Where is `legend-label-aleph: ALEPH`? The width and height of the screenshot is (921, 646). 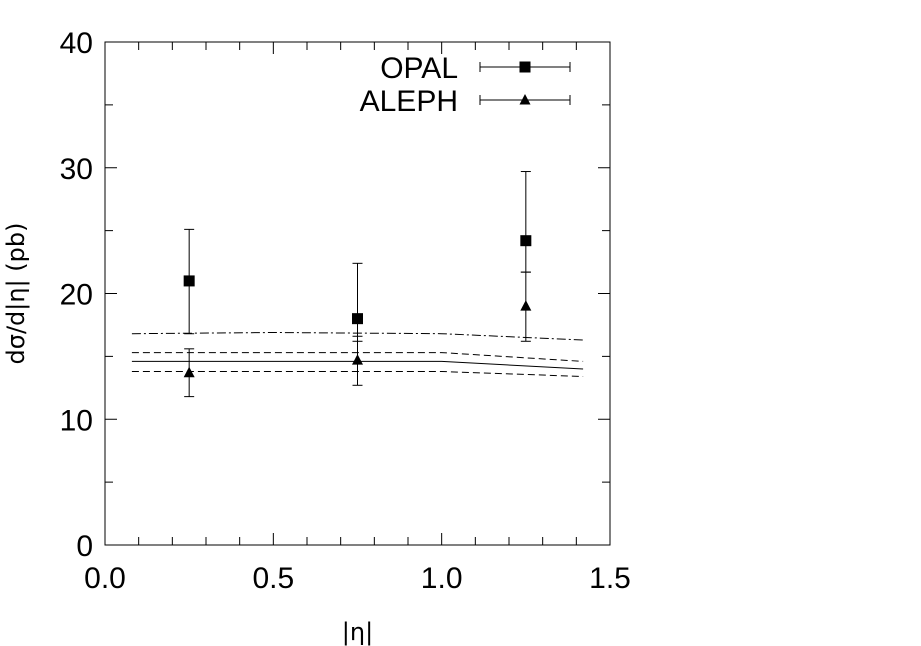 legend-label-aleph: ALEPH is located at coordinates (409, 101).